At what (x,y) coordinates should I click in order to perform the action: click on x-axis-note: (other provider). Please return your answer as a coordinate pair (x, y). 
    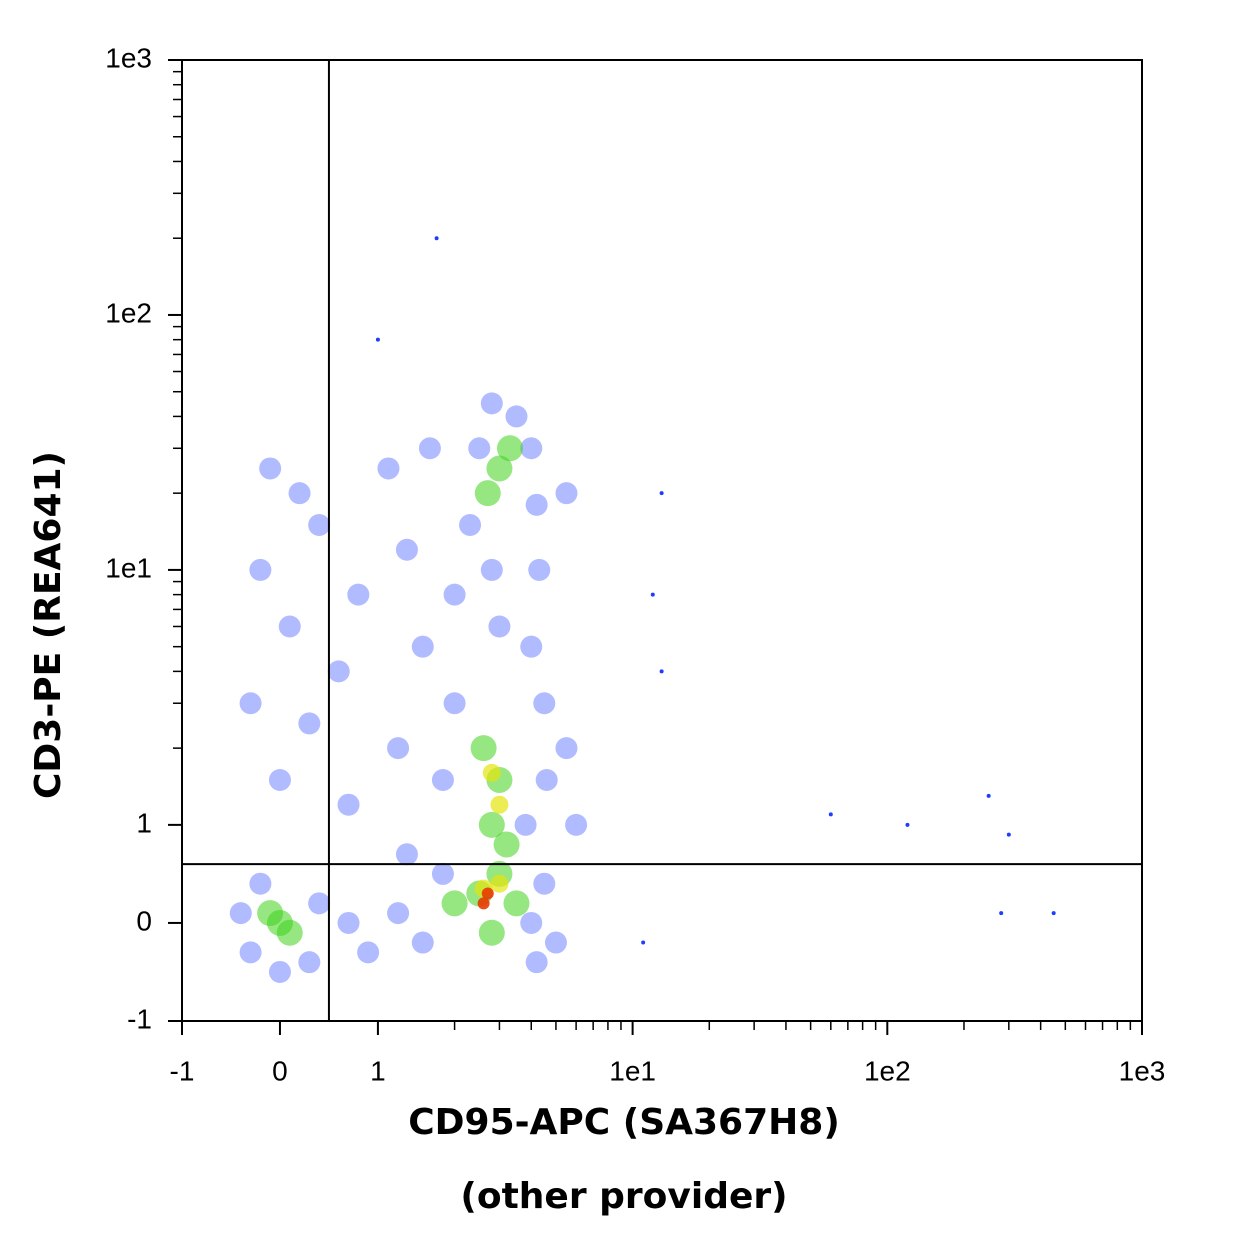
    Looking at the image, I should click on (623, 1196).